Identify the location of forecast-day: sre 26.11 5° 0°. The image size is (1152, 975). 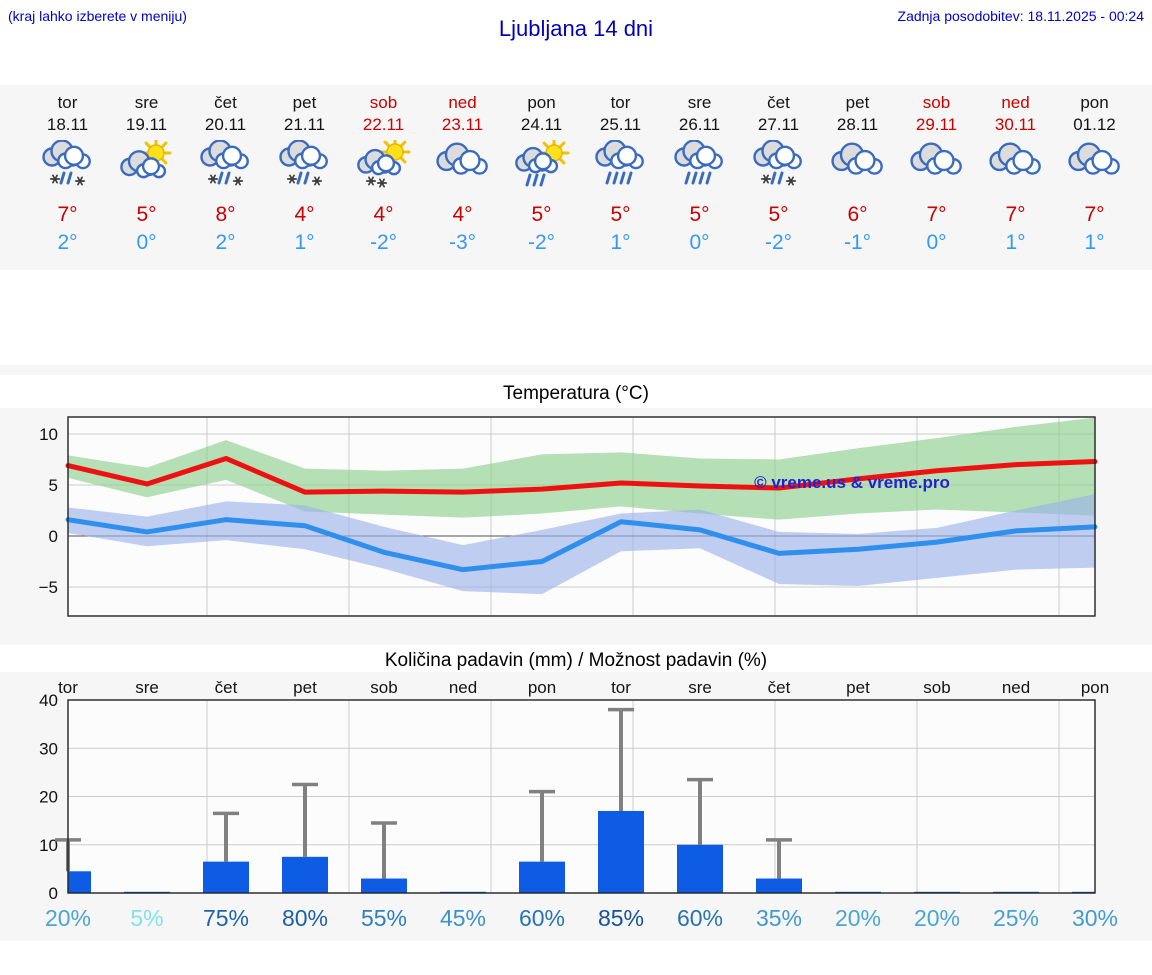
(699, 181).